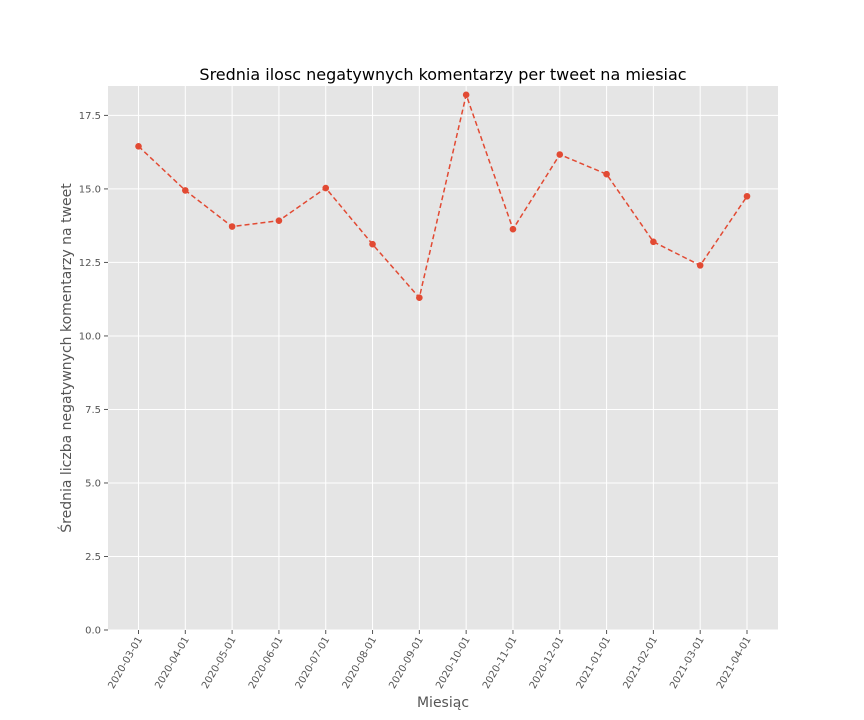 This screenshot has width=864, height=720. Describe the element at coordinates (406, 663) in the screenshot. I see `x-tick-label: 2020-09-01` at that location.